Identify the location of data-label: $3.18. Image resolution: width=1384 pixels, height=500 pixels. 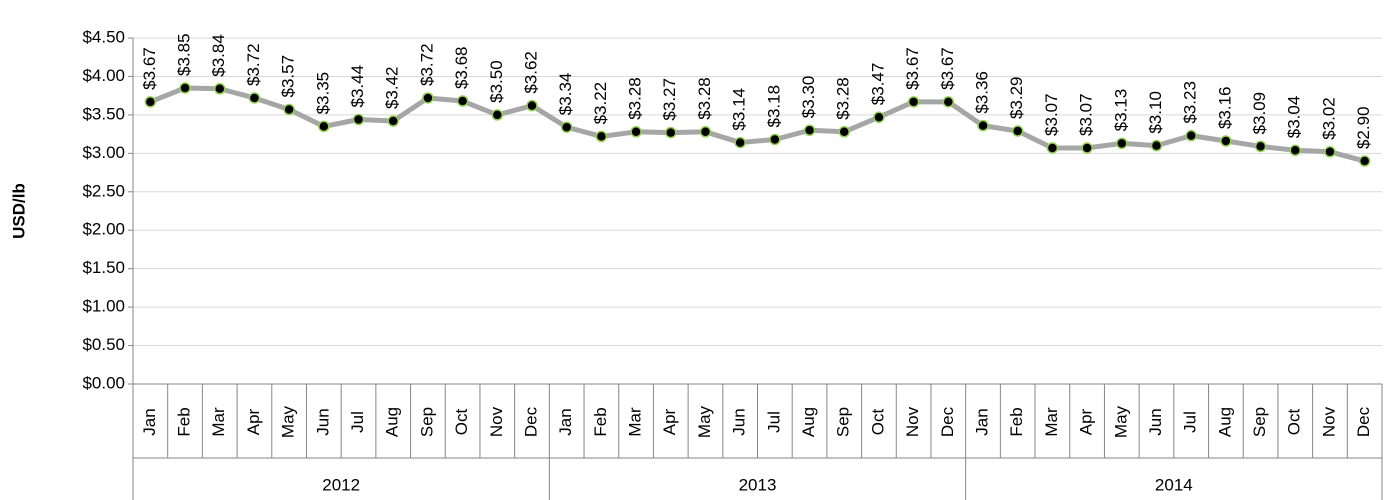
(773, 106).